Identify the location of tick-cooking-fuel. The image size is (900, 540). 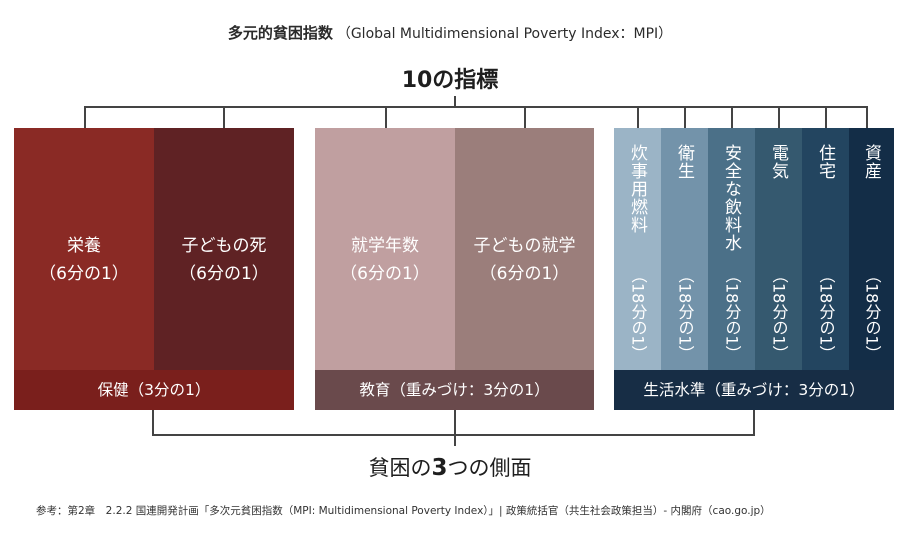
(638, 117).